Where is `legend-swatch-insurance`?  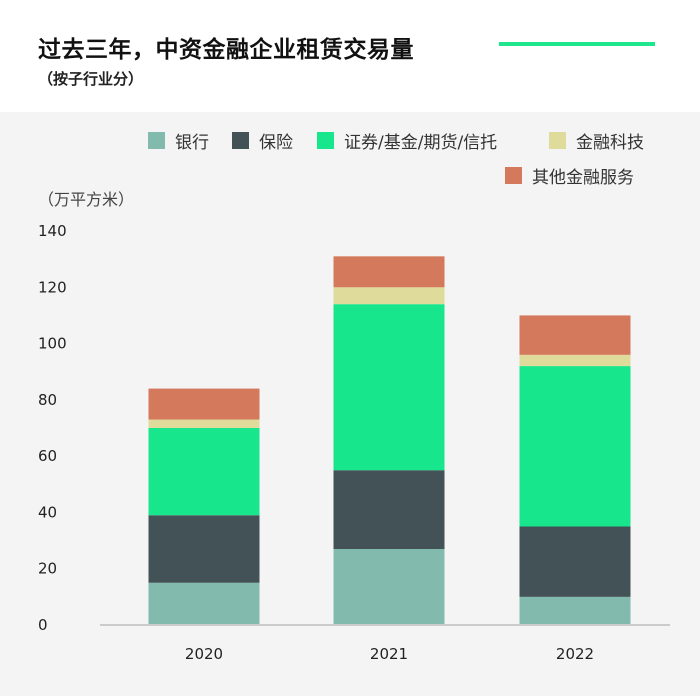
legend-swatch-insurance is located at coordinates (240, 140).